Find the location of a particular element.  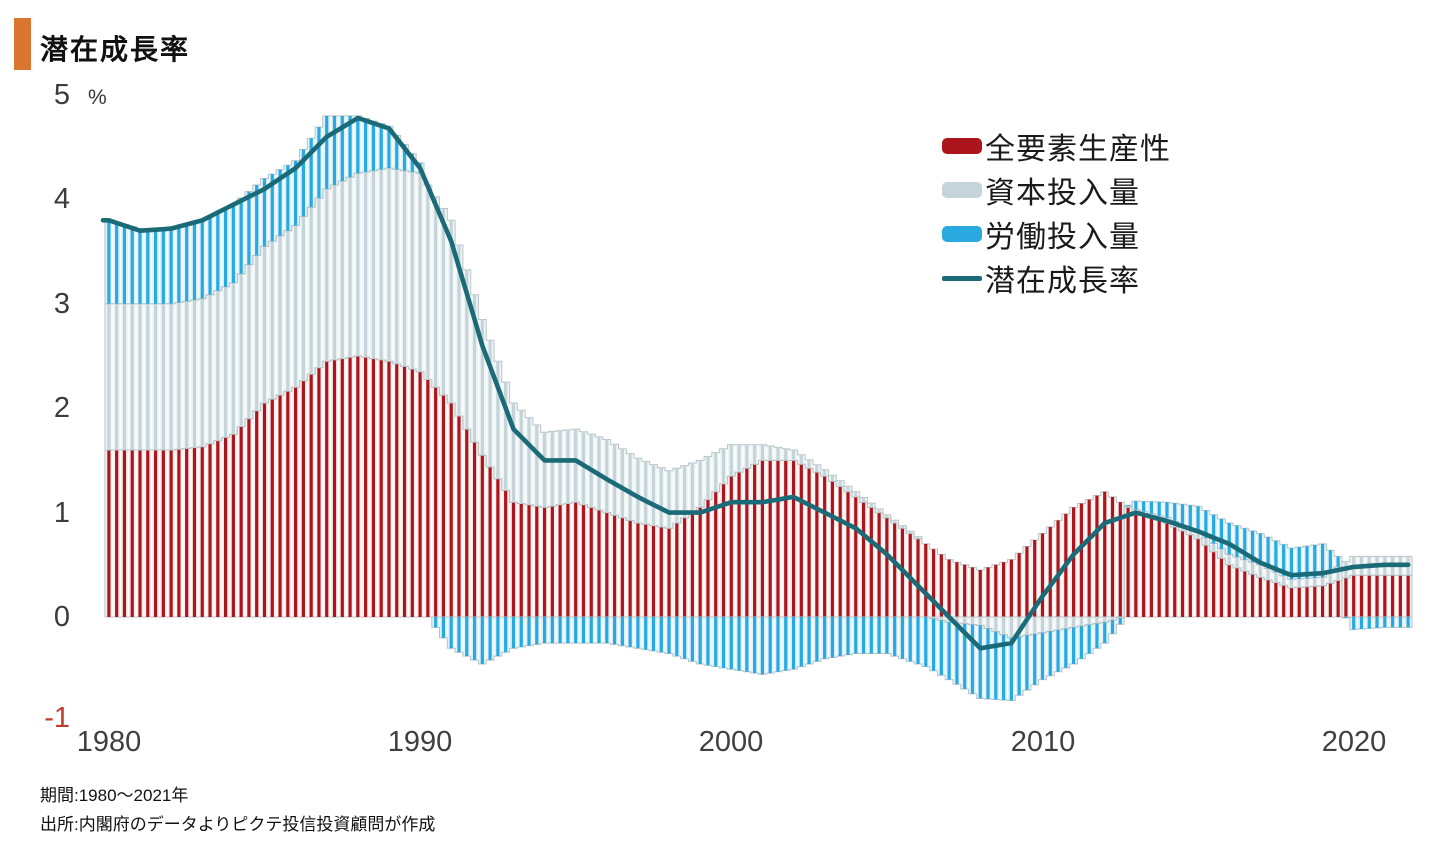

y-axis-tick-0: 0 is located at coordinates (61, 617).